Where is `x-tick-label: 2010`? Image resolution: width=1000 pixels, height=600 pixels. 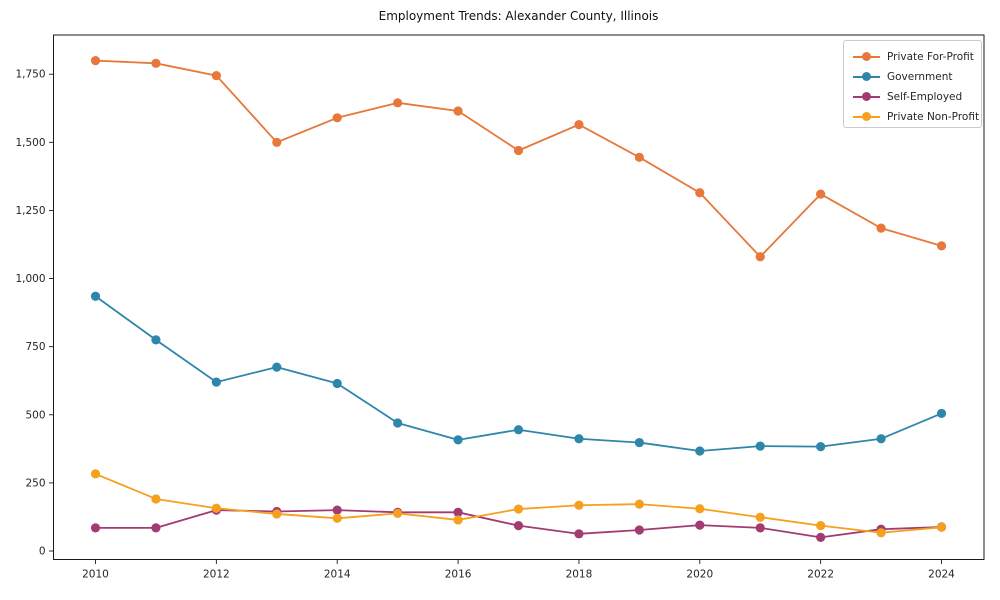 x-tick-label: 2010 is located at coordinates (95, 575).